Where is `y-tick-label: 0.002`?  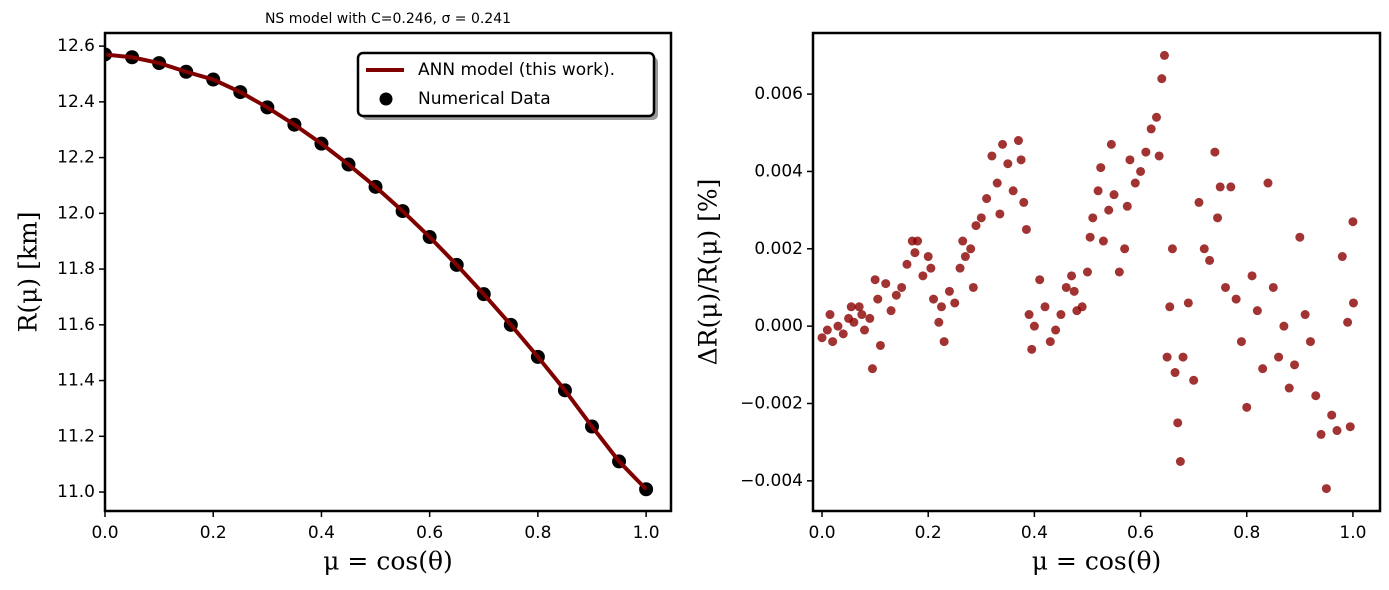
y-tick-label: 0.002 is located at coordinates (778, 249).